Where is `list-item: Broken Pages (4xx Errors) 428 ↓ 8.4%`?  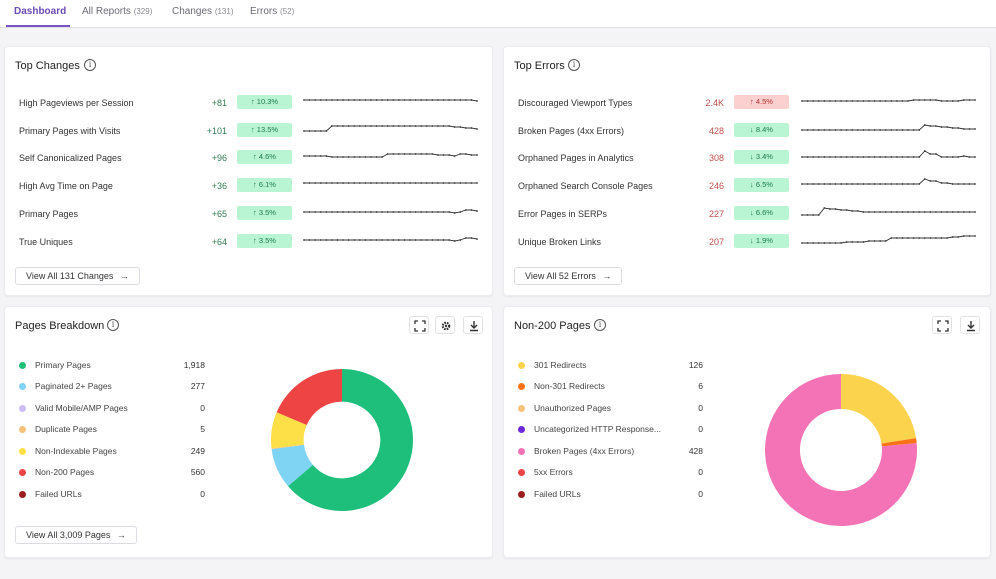 list-item: Broken Pages (4xx Errors) 428 ↓ 8.4% is located at coordinates (747, 131).